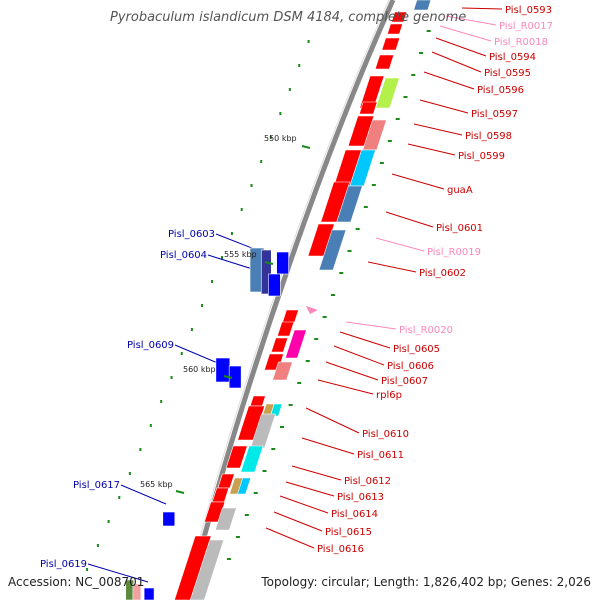  What do you see at coordinates (488, 136) in the screenshot?
I see `gene-label: Pisl_0598` at bounding box center [488, 136].